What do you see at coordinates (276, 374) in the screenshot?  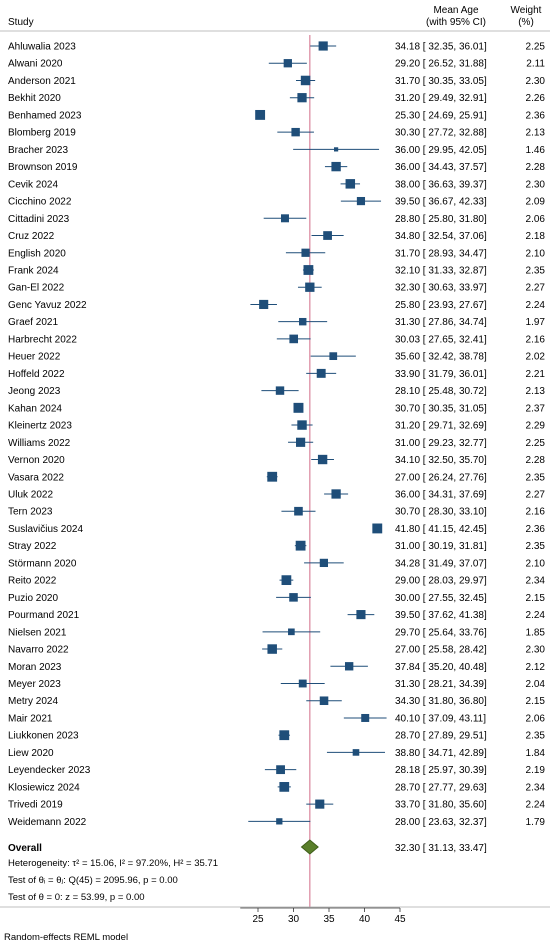 I see `study-row: Hoffeld 2022 33.90 [ 31.79, 36.01] 2.21` at bounding box center [276, 374].